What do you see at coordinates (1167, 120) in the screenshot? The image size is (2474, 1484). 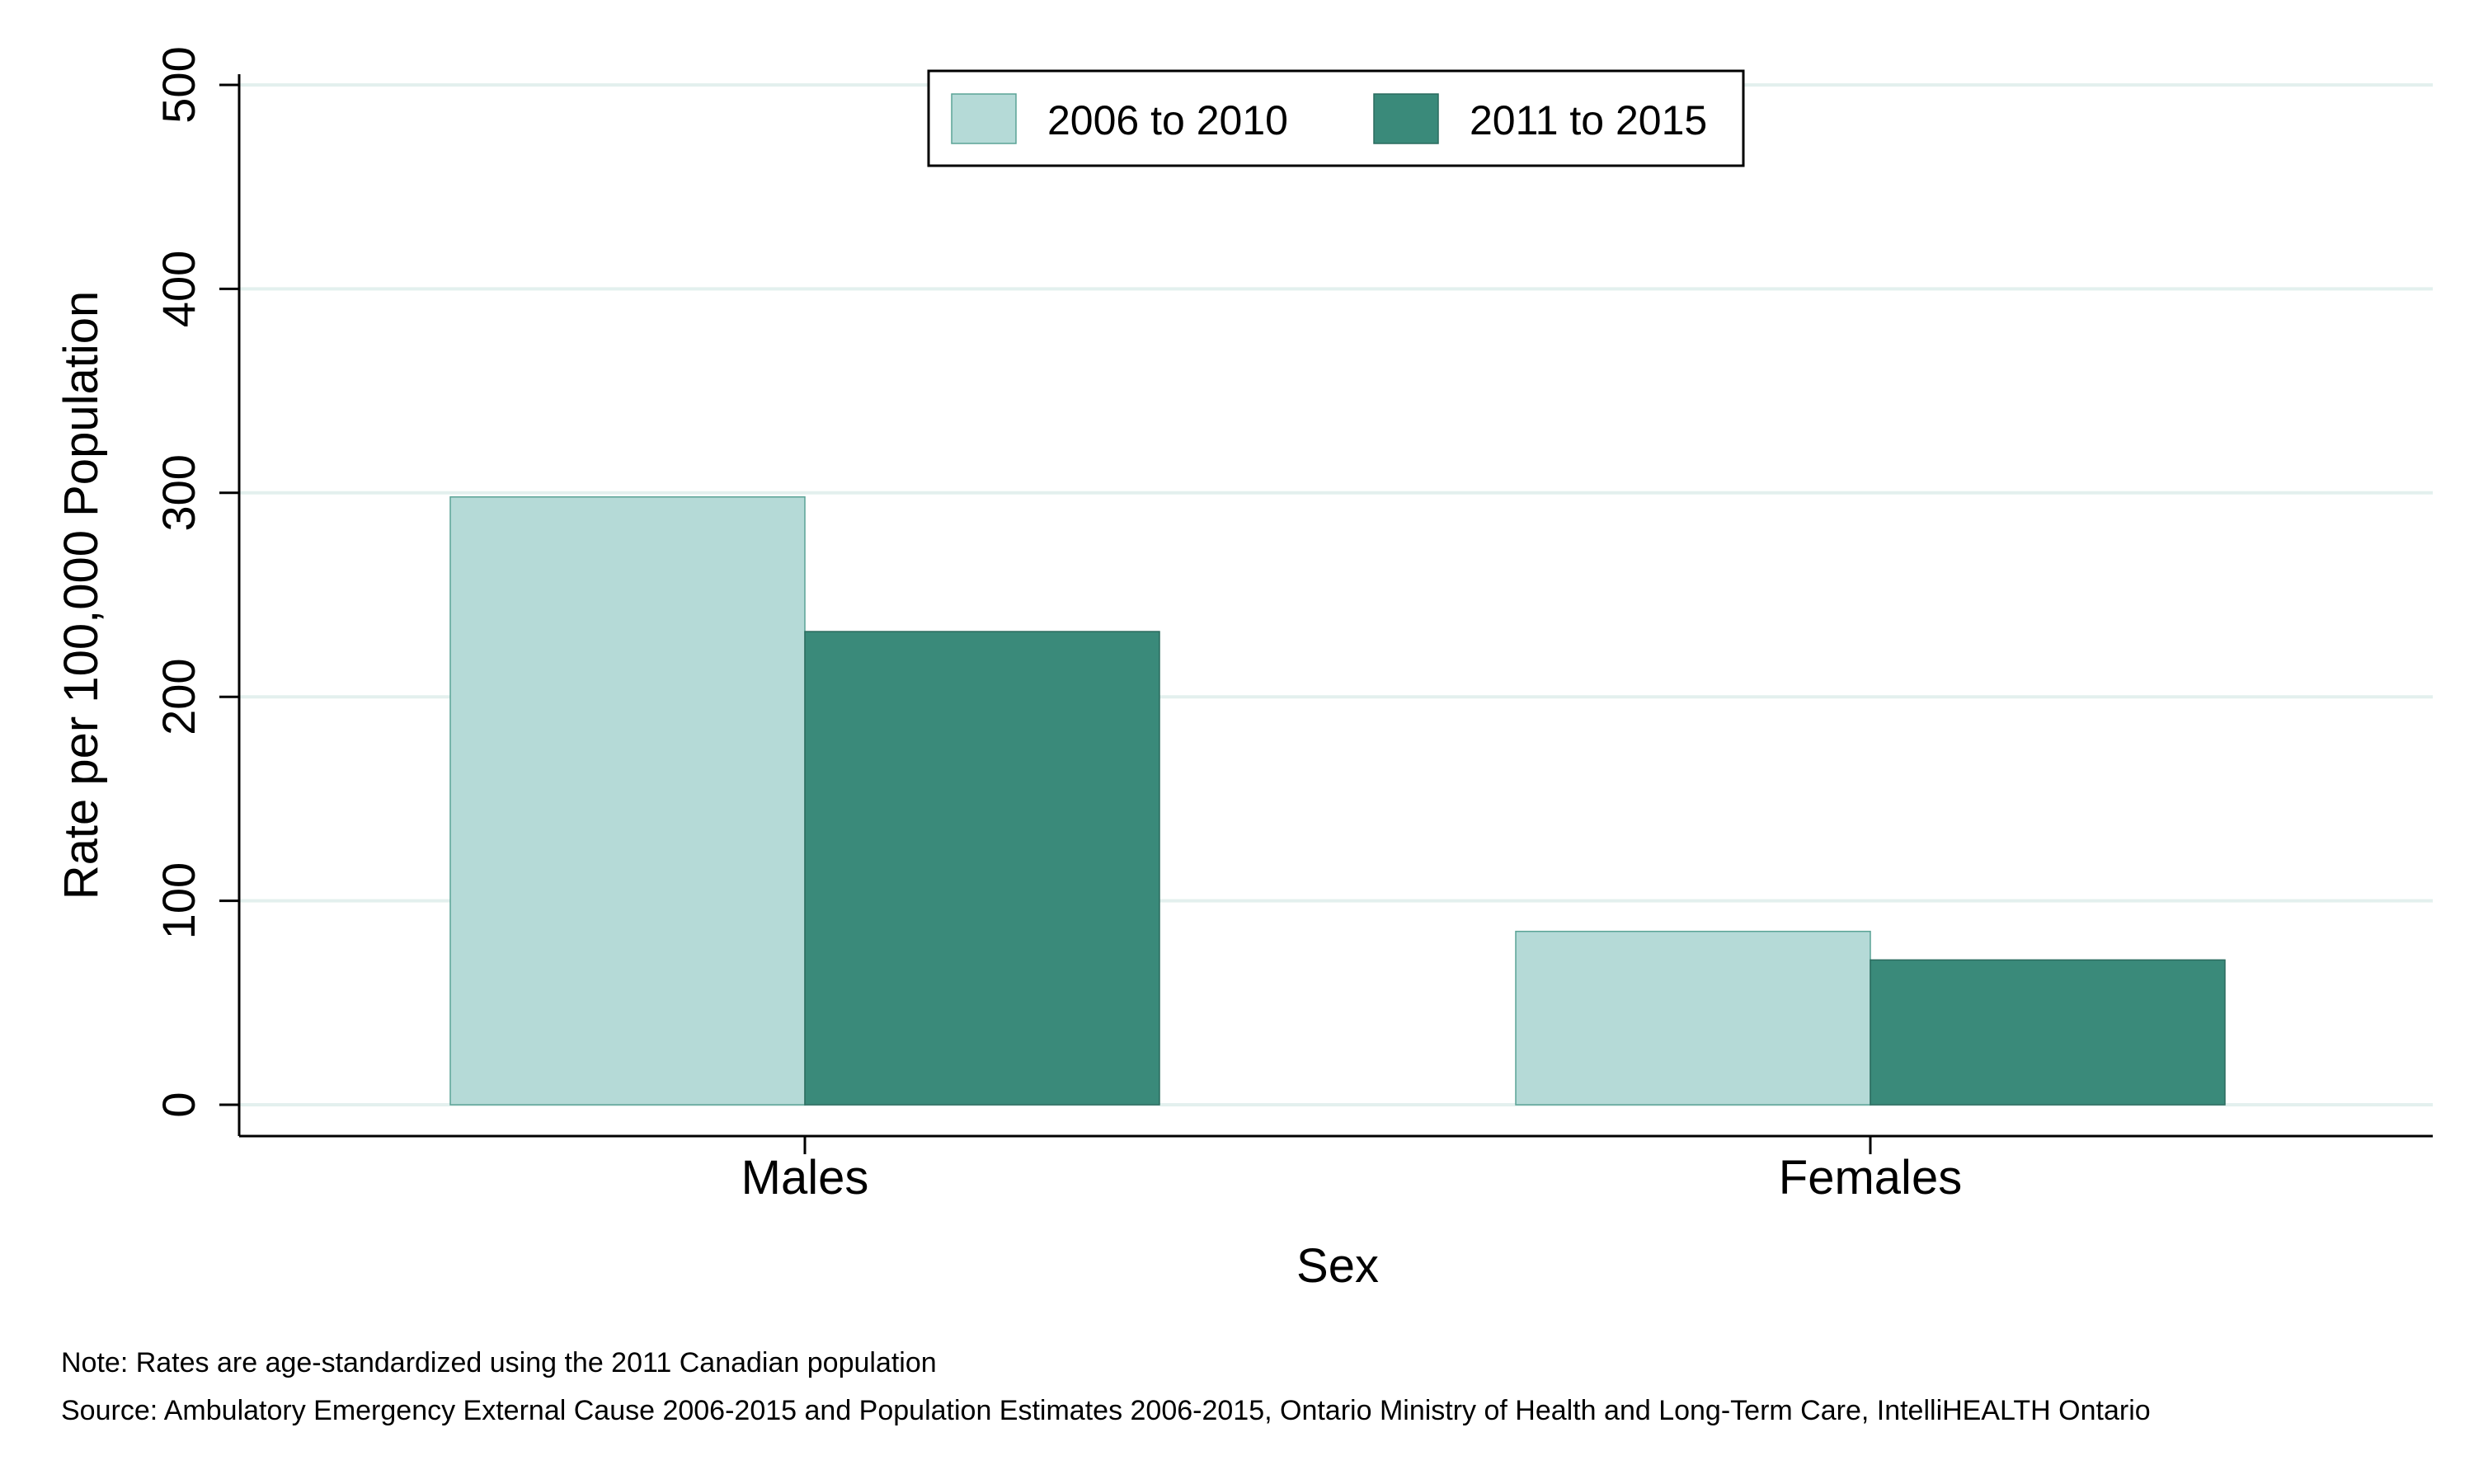 I see `legend-label-series-1: 2006 to 2010` at bounding box center [1167, 120].